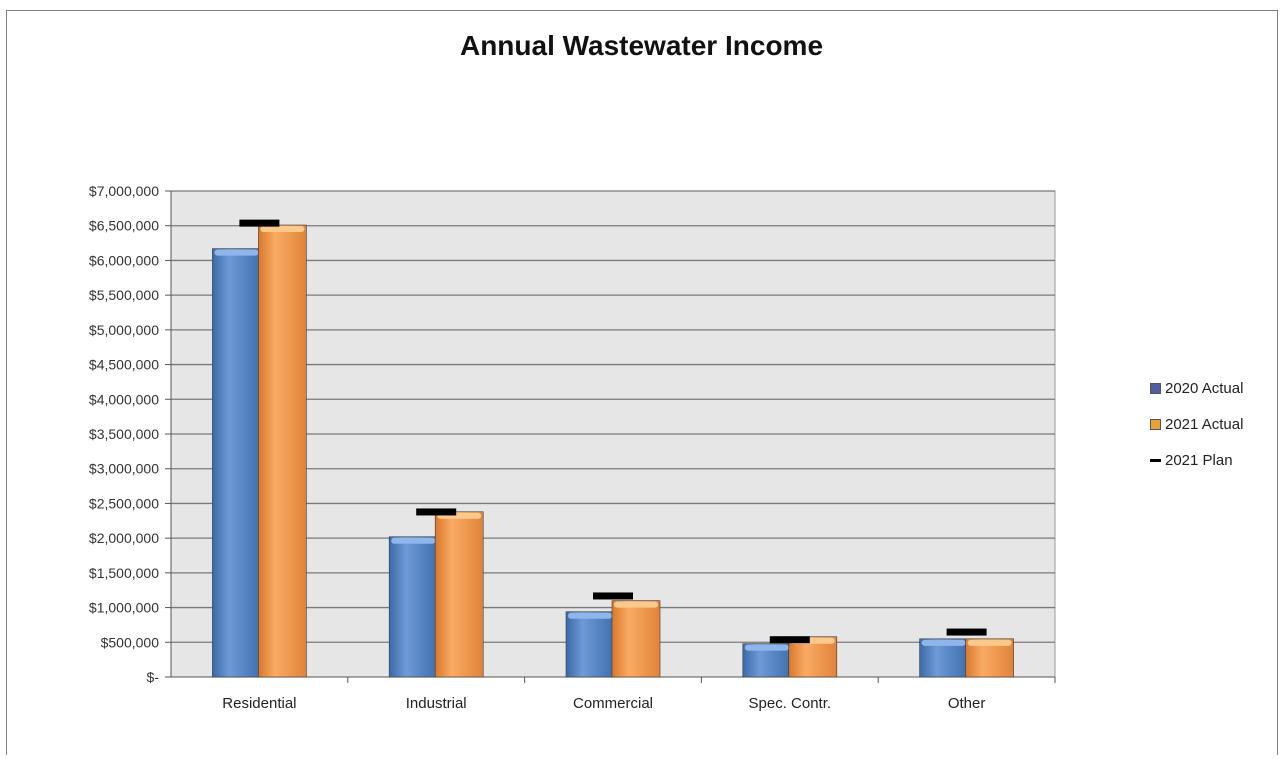 The height and width of the screenshot is (759, 1283). I want to click on y-tick-label: $7,000,000, so click(124, 191).